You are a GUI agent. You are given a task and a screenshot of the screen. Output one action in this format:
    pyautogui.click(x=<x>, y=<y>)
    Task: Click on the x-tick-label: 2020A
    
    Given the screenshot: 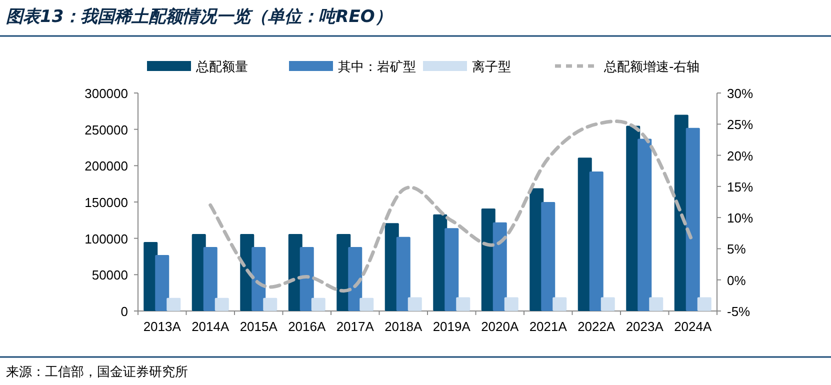 What is the action you would take?
    pyautogui.click(x=500, y=326)
    